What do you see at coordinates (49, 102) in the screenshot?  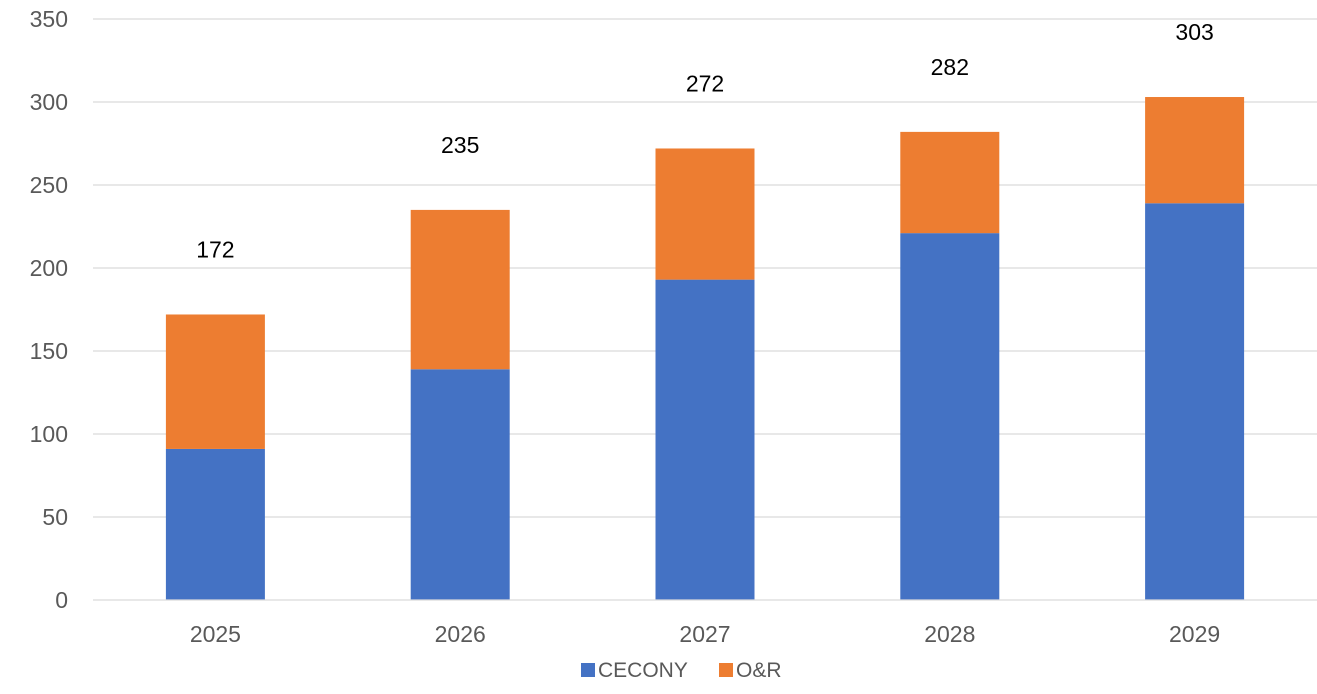 I see `y-tick-label: 300` at bounding box center [49, 102].